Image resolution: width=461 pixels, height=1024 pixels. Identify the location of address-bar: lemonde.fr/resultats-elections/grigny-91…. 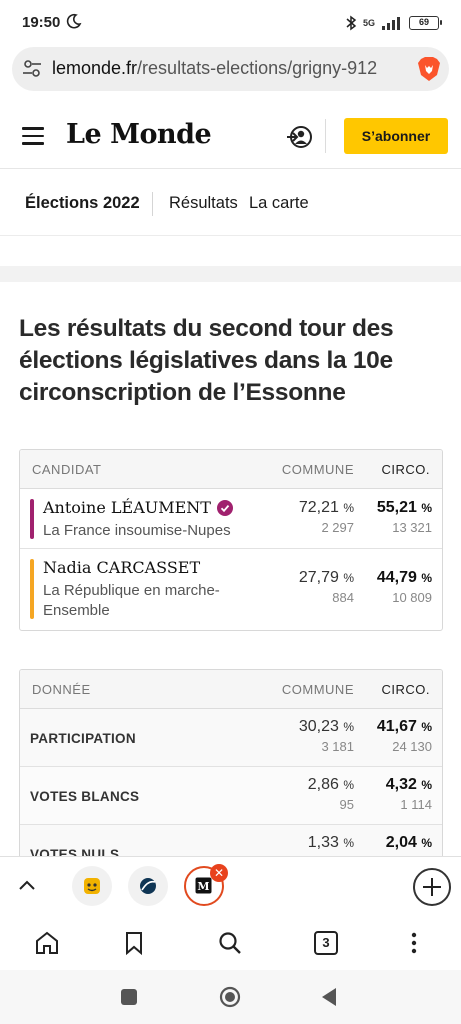
(230, 69).